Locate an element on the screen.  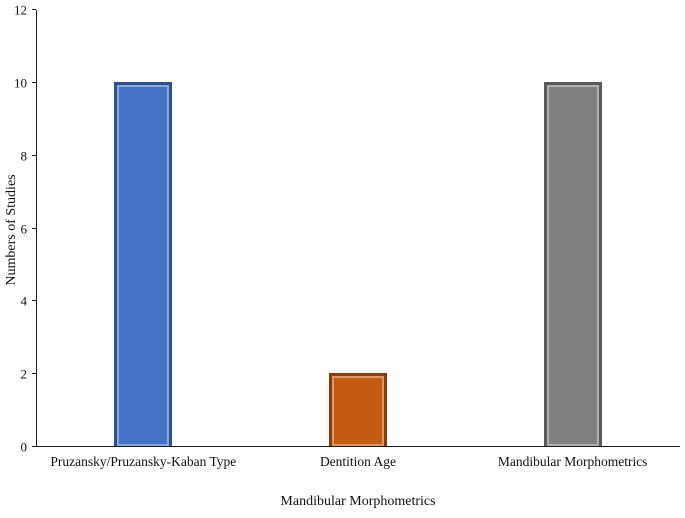
y-axis-line is located at coordinates (36, 228).